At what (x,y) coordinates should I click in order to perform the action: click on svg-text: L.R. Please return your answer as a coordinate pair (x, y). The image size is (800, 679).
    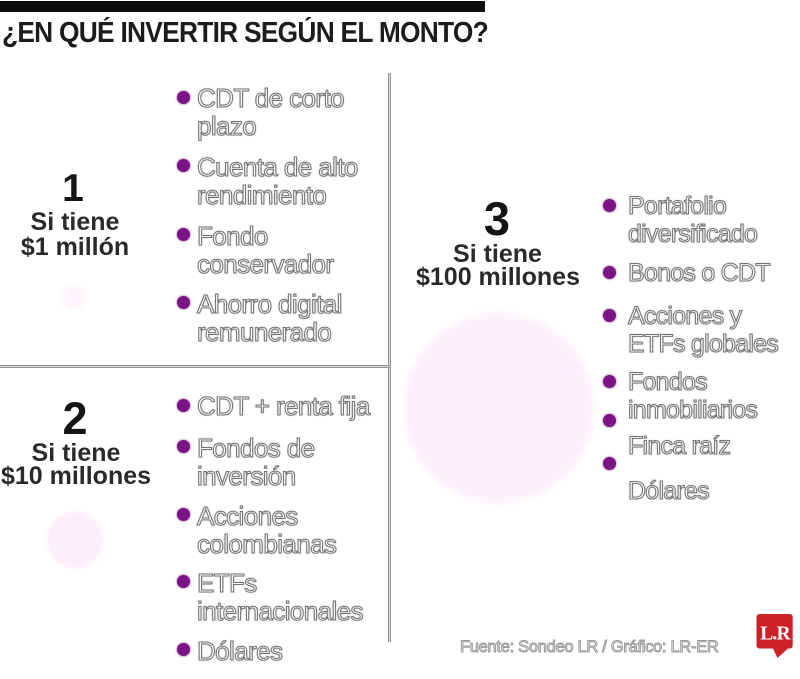
    Looking at the image, I should click on (775, 634).